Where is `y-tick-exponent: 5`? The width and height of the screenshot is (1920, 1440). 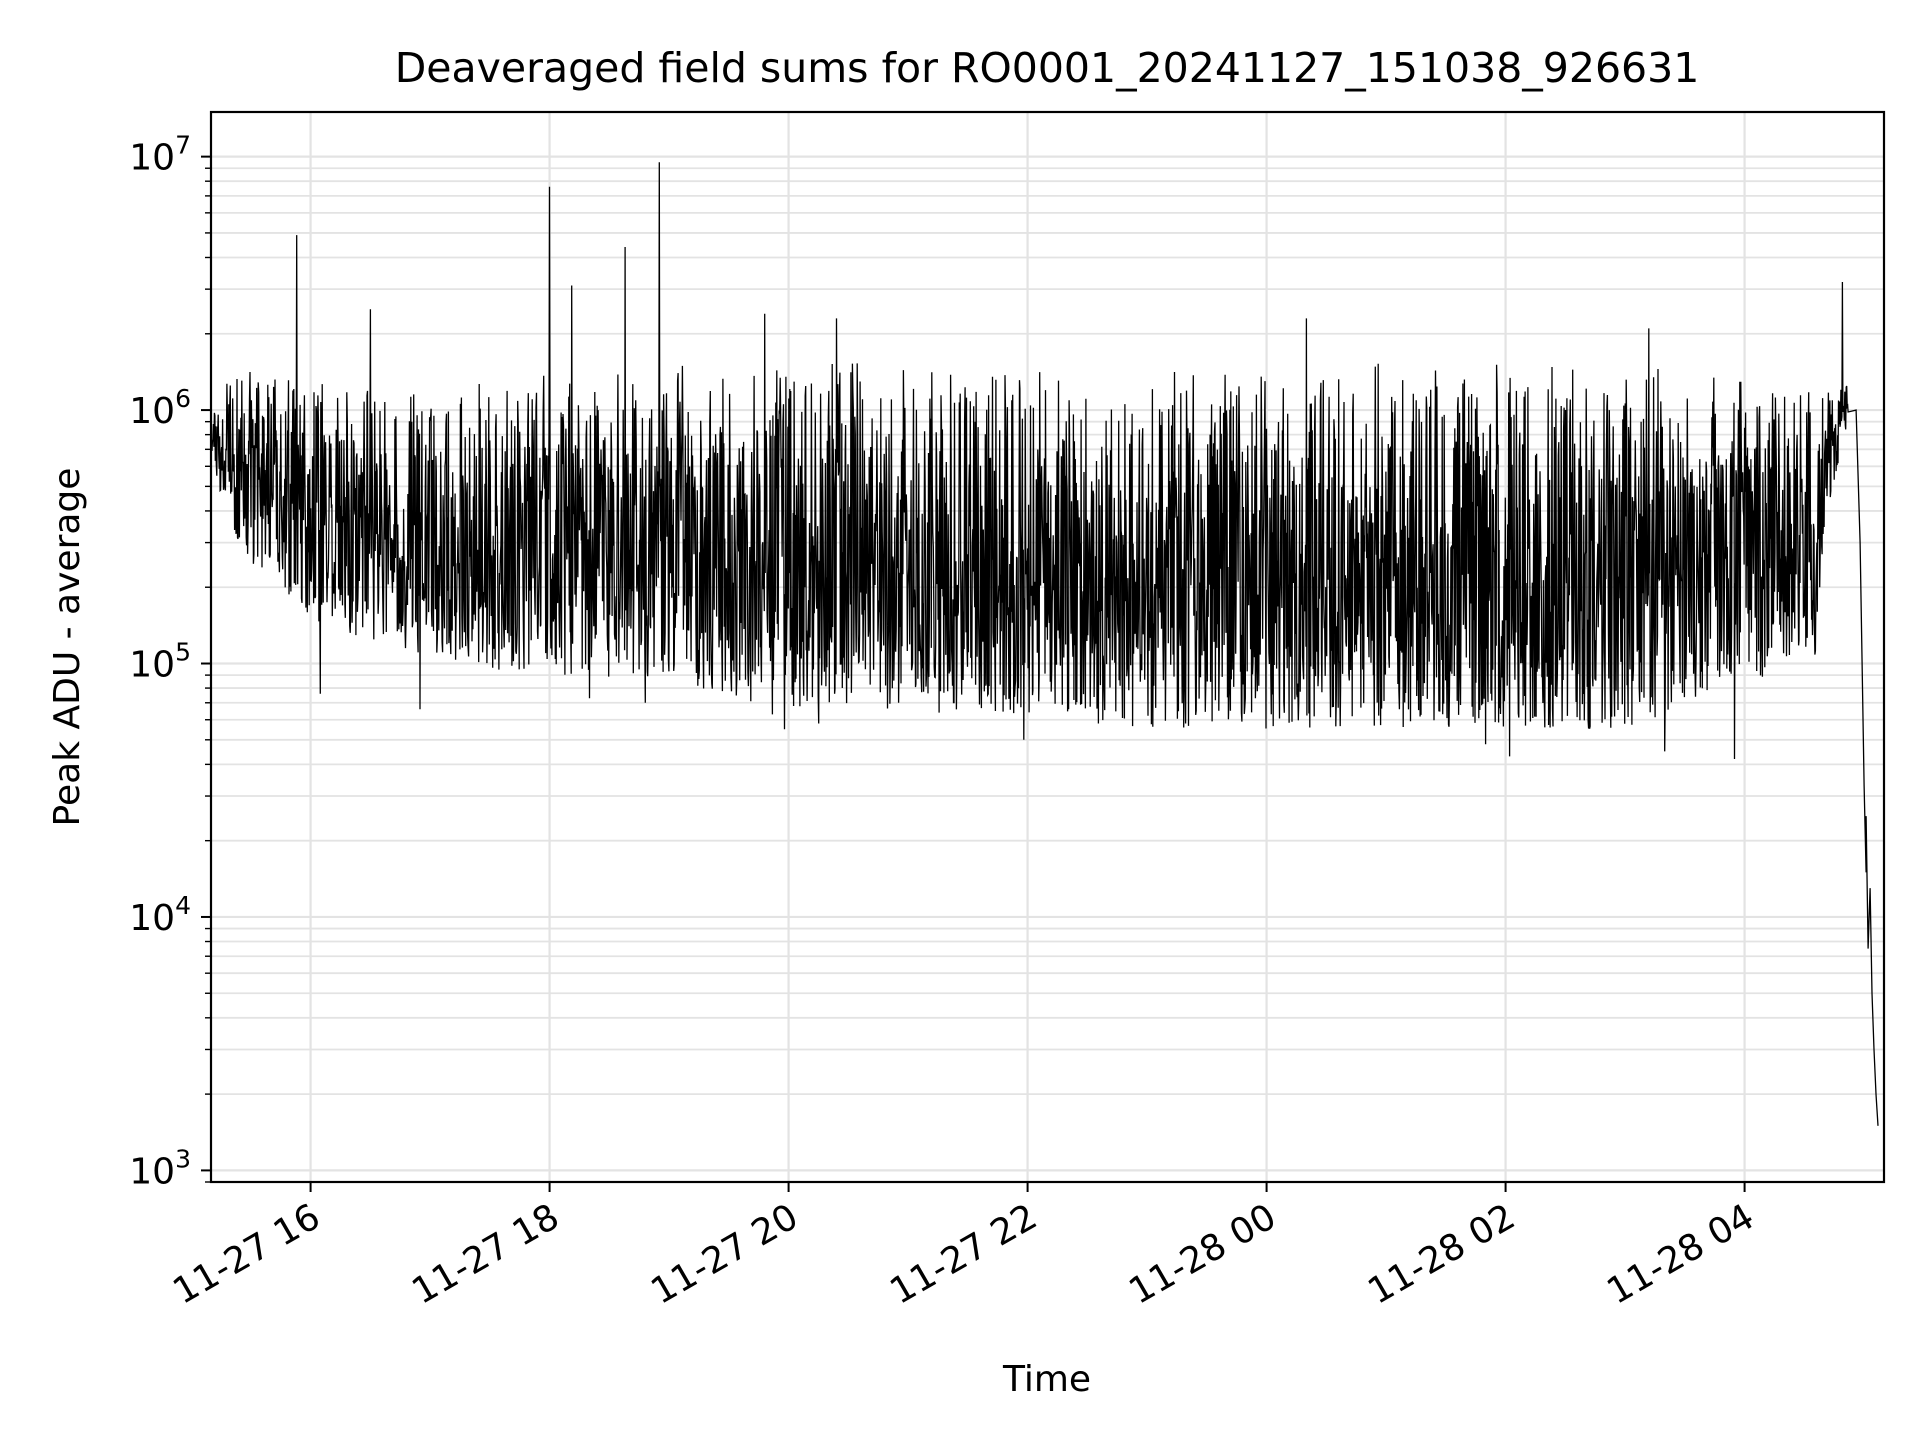
y-tick-exponent: 5 is located at coordinates (183, 652).